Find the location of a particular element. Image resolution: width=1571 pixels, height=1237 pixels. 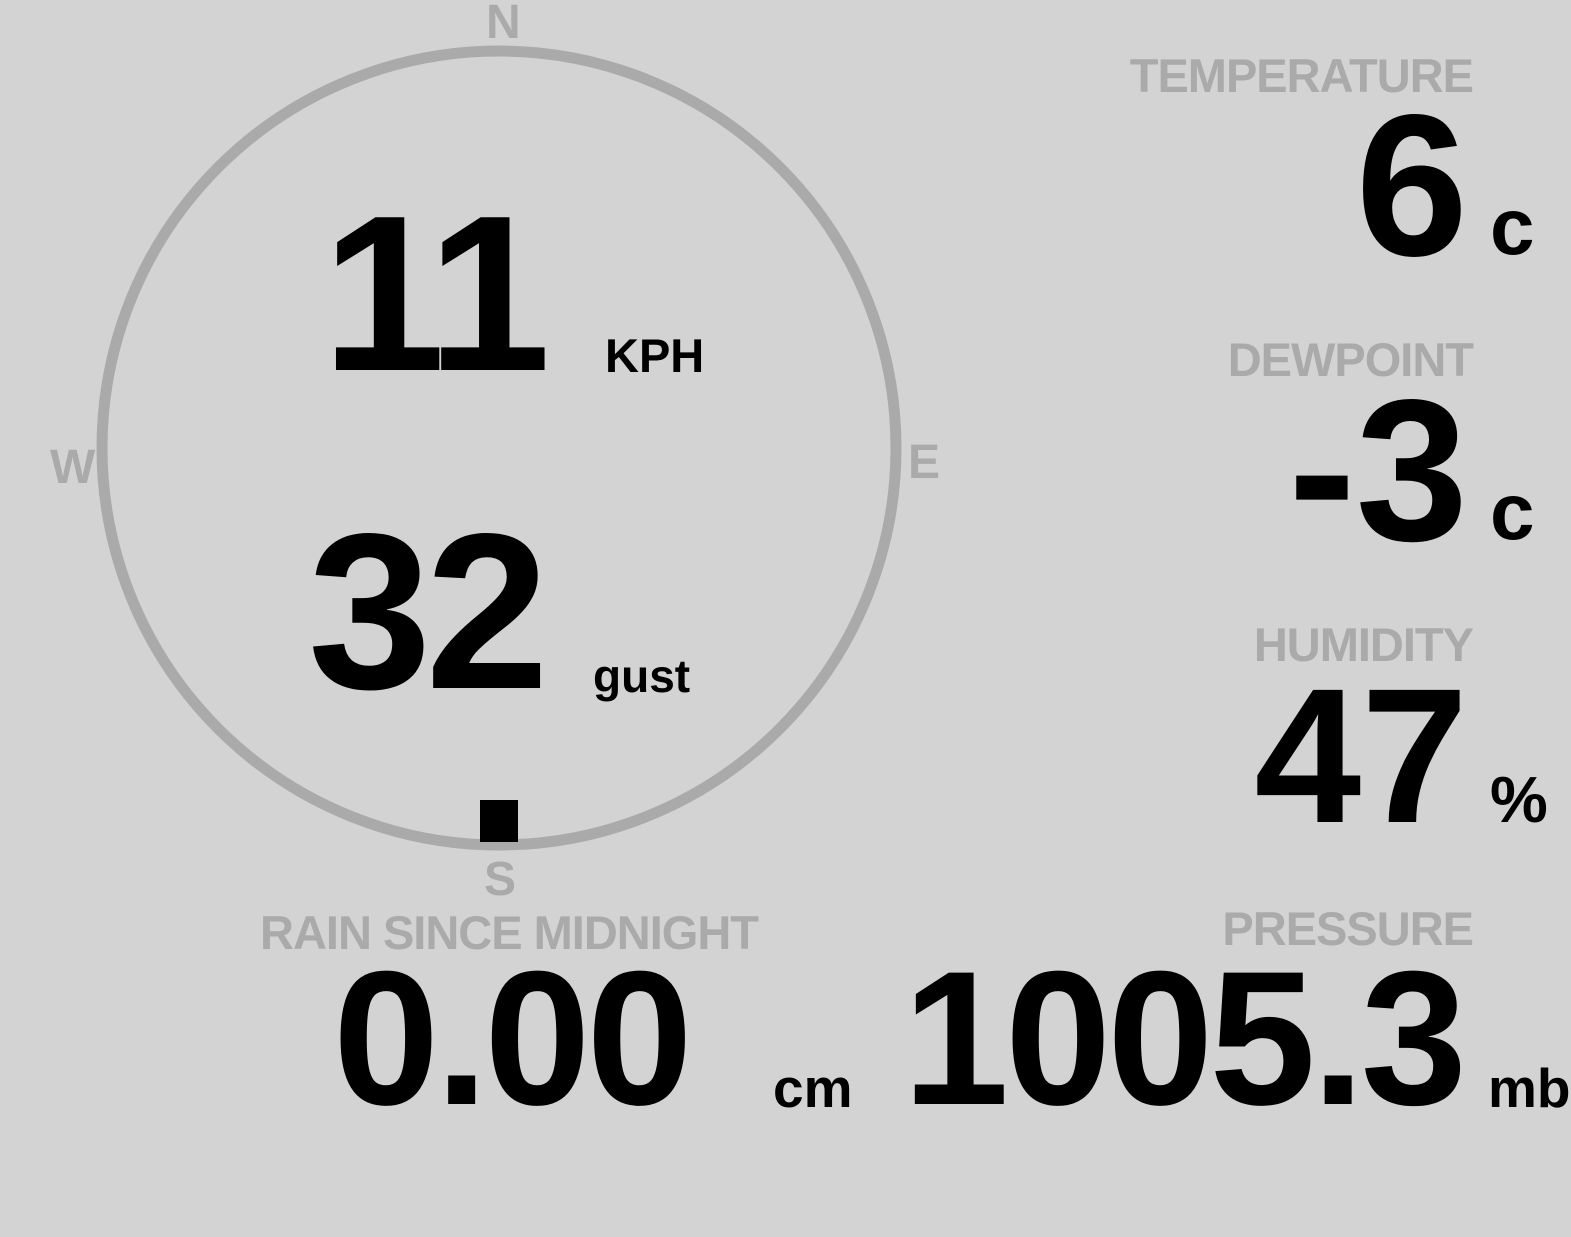

dewpoint-value: -3 is located at coordinates (1378, 470).